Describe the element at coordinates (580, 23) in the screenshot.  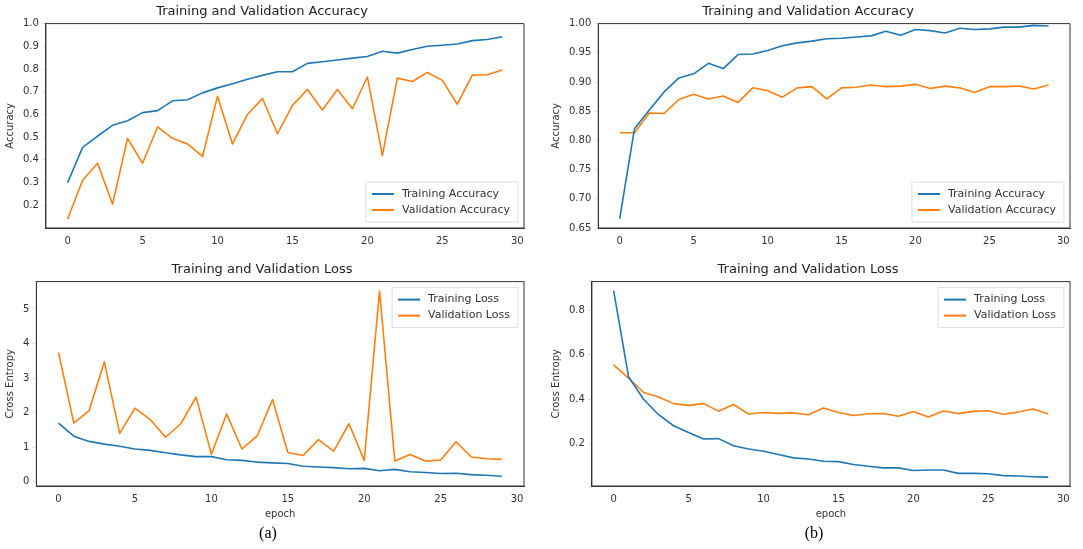
I see `y-tick-label: 1.00` at that location.